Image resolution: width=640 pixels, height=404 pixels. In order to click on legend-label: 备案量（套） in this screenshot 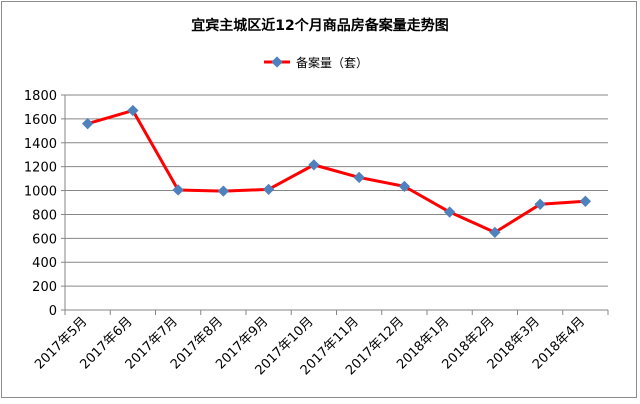, I will do `click(332, 62)`.